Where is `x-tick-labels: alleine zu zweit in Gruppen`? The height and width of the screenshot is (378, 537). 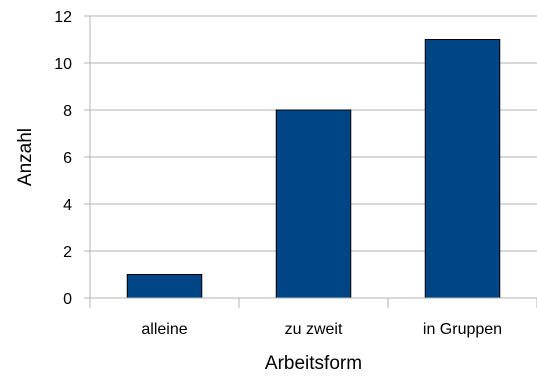 x-tick-labels: alleine zu zweit in Gruppen is located at coordinates (321, 329).